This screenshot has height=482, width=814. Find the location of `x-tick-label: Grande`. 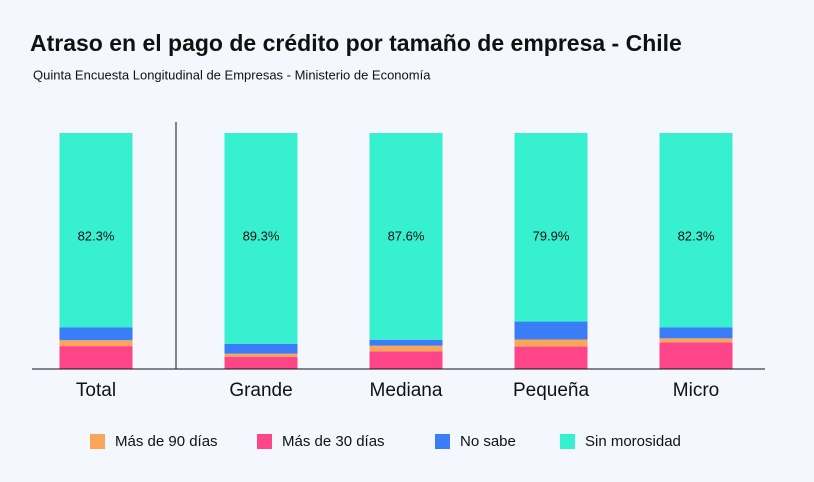

x-tick-label: Grande is located at coordinates (260, 390).